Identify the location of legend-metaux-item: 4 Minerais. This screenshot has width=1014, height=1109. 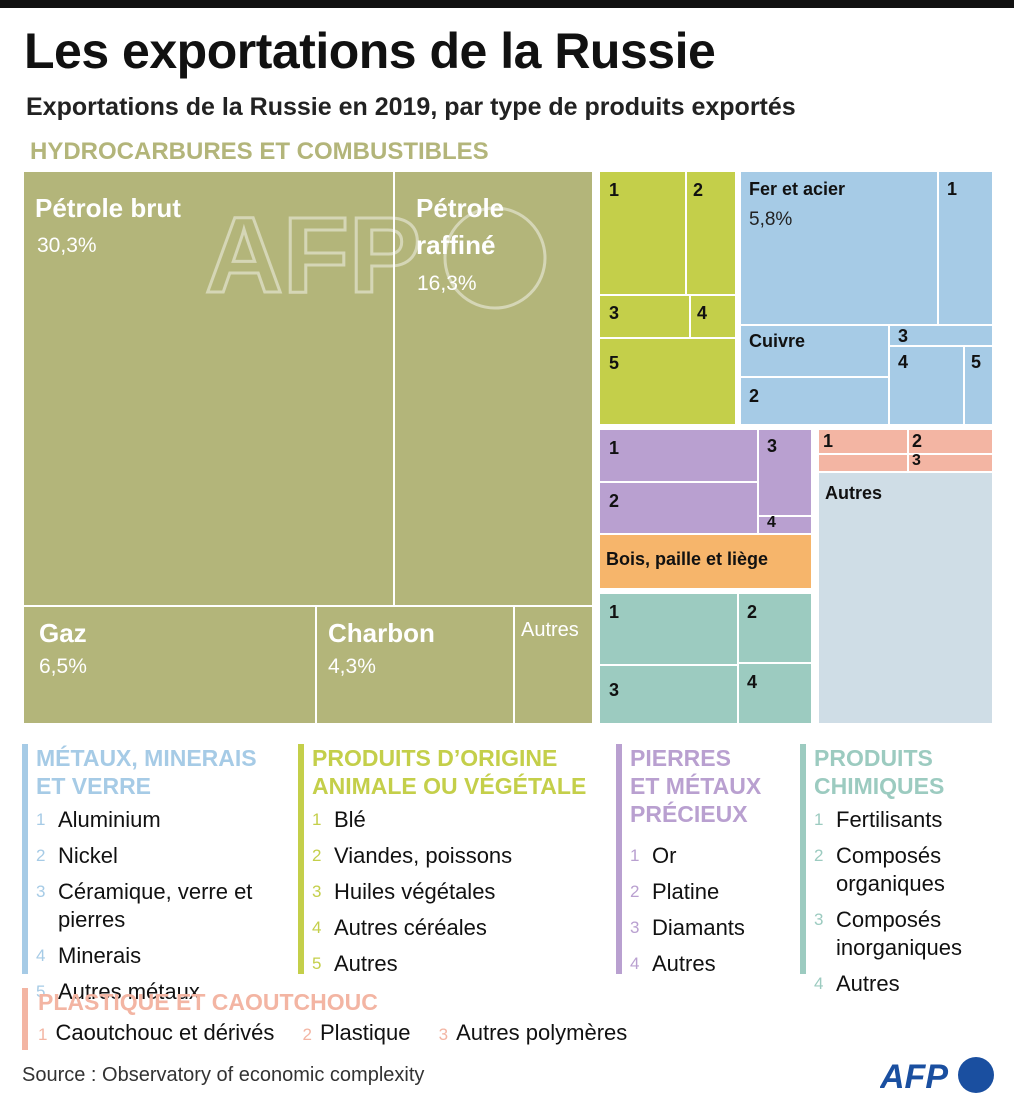
(164, 956).